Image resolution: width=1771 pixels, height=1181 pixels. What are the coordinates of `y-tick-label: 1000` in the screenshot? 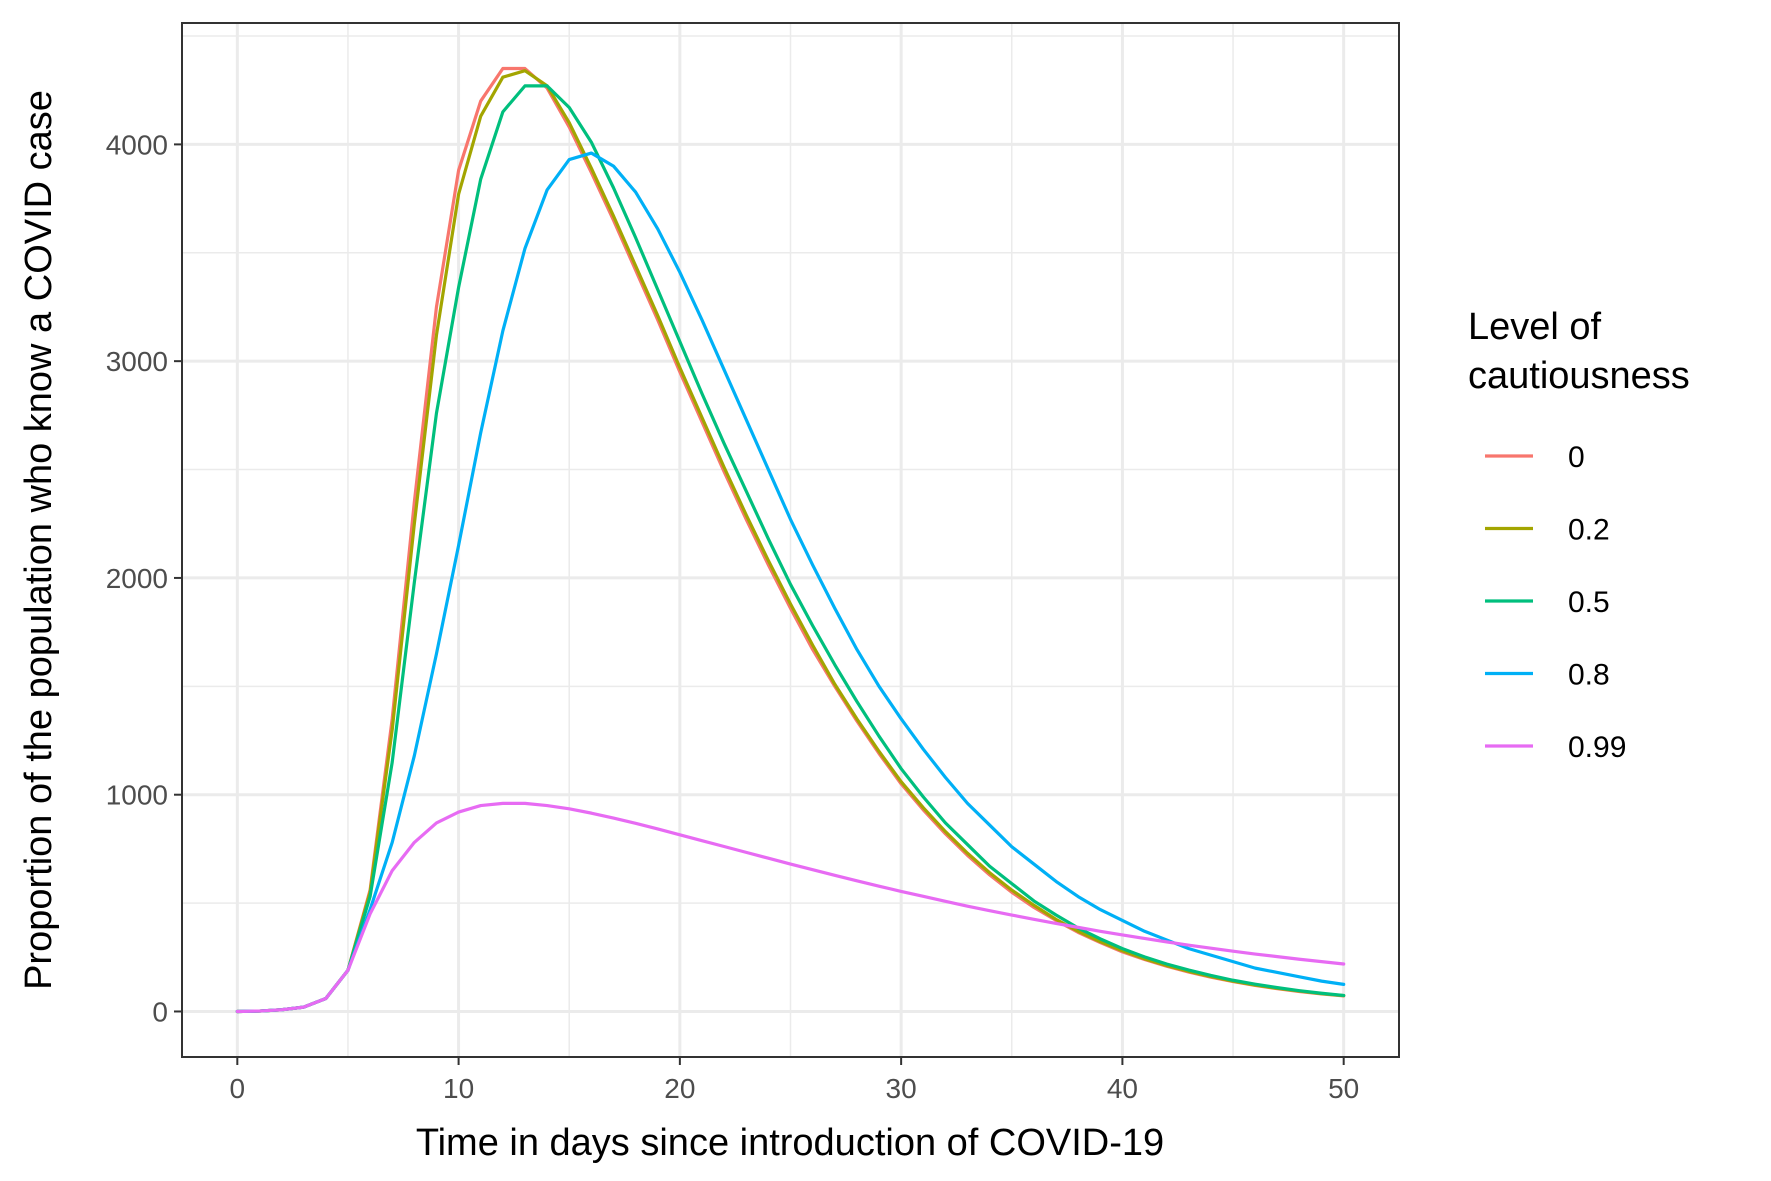 It's located at (137, 795).